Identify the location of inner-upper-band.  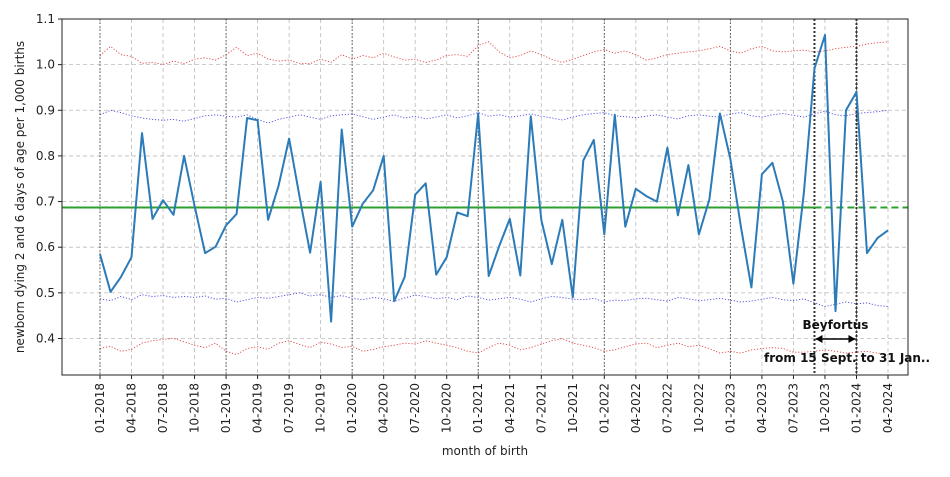
(494, 116).